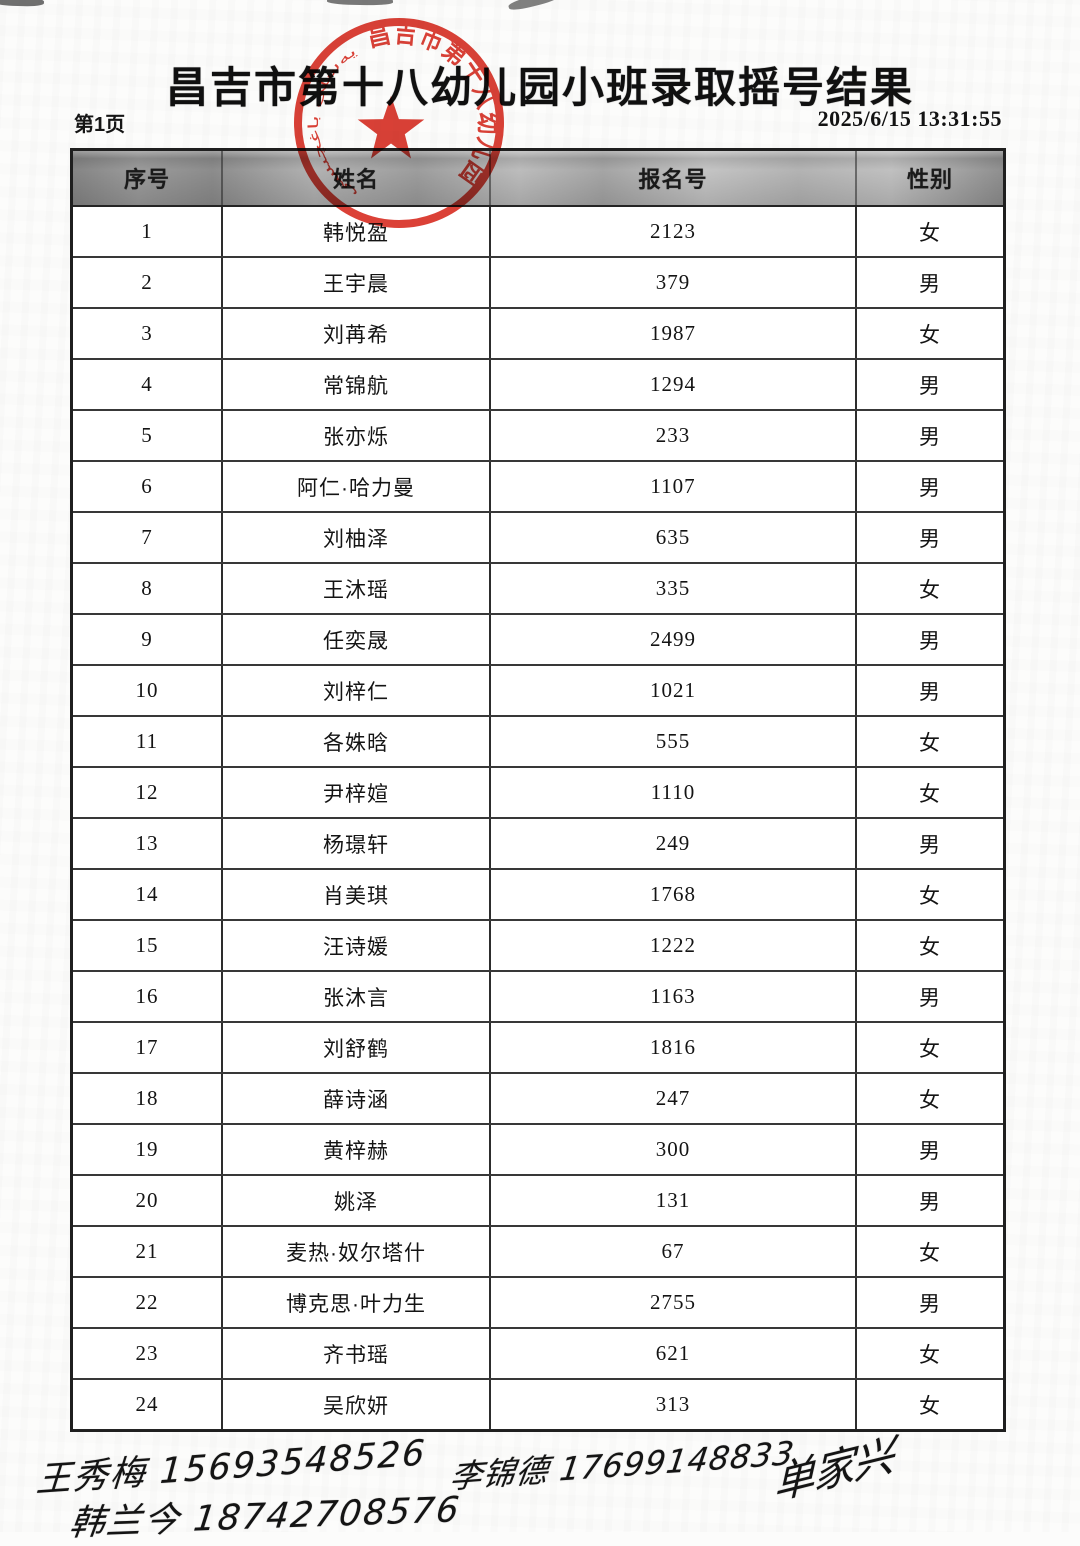 Image resolution: width=1080 pixels, height=1546 pixels. What do you see at coordinates (674, 282) in the screenshot?
I see `table-cell: 379` at bounding box center [674, 282].